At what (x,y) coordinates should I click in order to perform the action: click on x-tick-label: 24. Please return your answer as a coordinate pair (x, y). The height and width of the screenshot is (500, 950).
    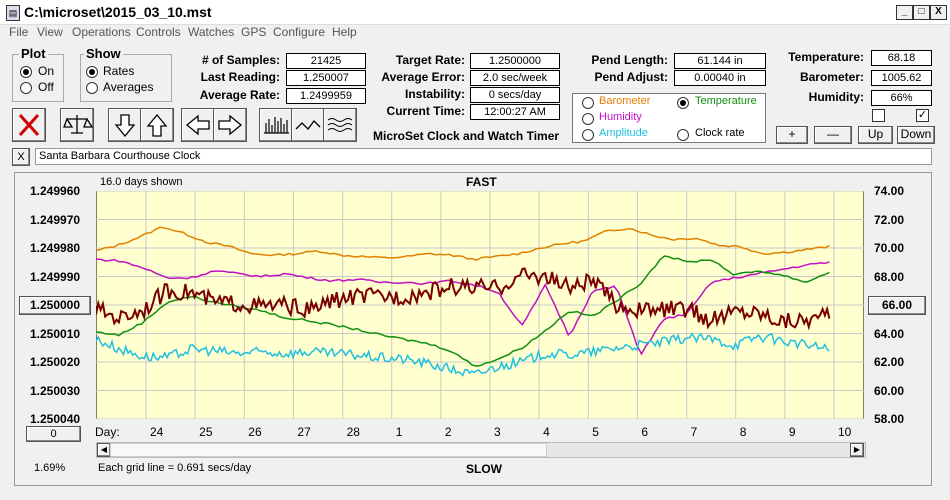
    Looking at the image, I should click on (157, 432).